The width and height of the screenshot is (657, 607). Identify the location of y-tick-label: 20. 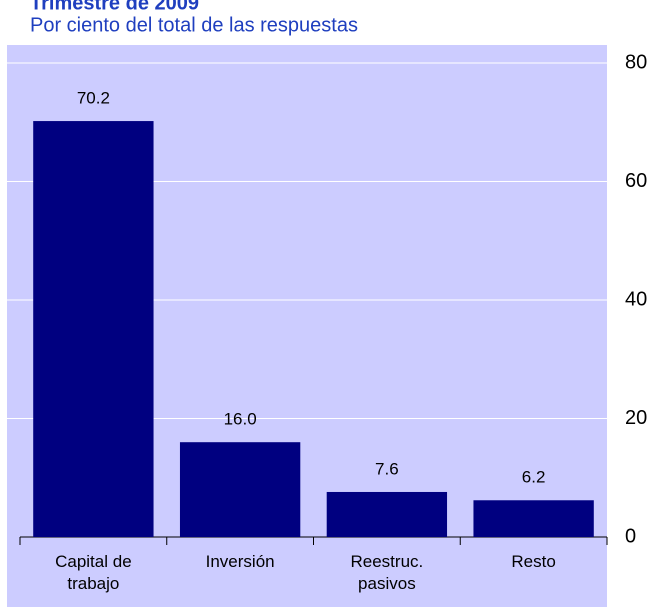
(636, 418).